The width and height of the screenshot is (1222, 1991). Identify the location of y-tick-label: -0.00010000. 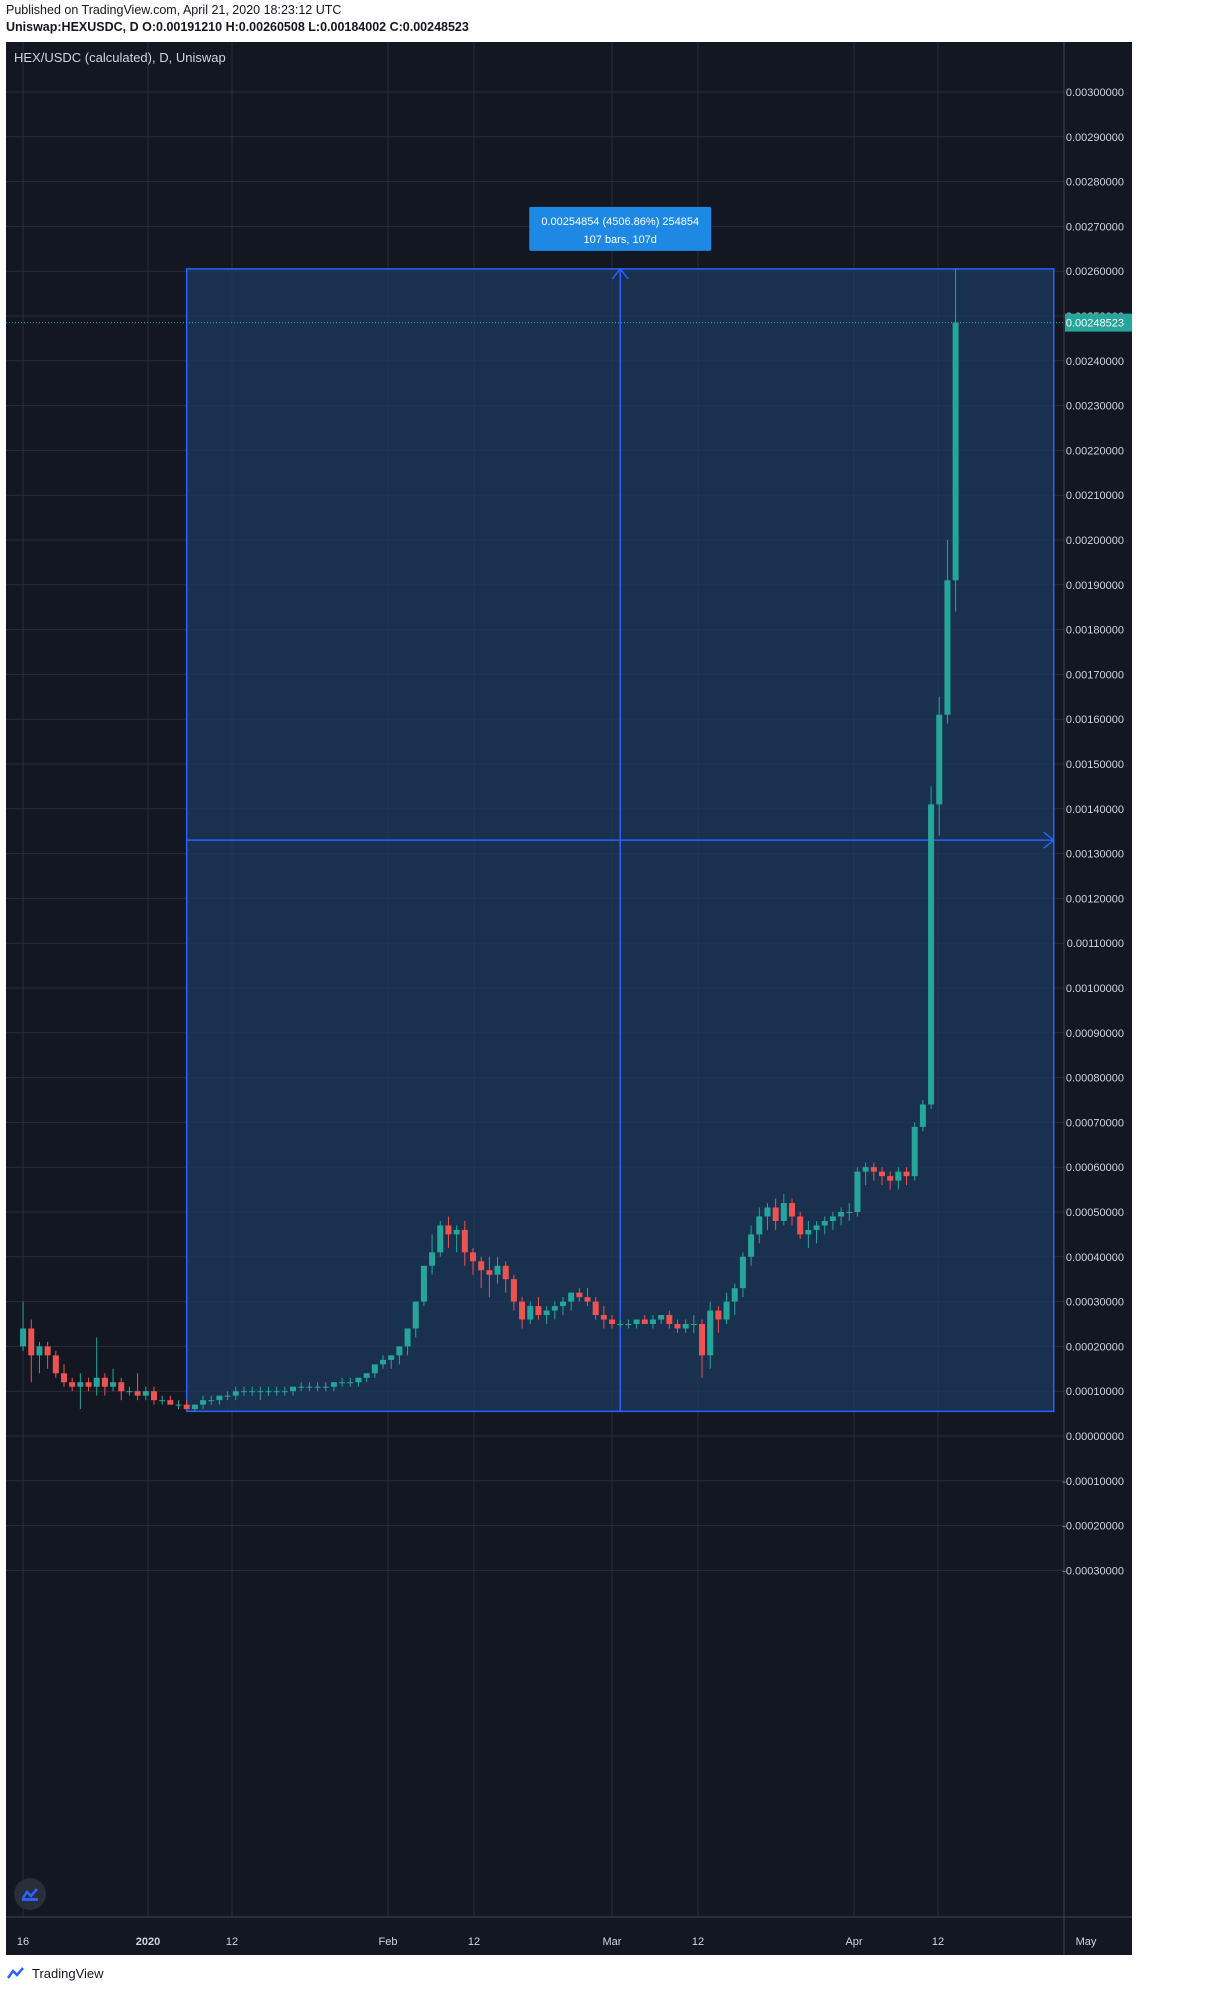
(1093, 1482).